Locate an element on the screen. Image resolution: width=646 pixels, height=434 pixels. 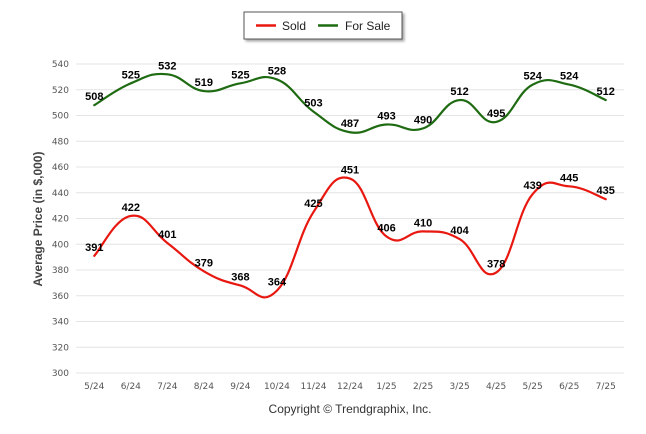
y-axis-tick-labels: 300 320 340 360 380 400 420 440 460 480 500 520 540 is located at coordinates (60, 219).